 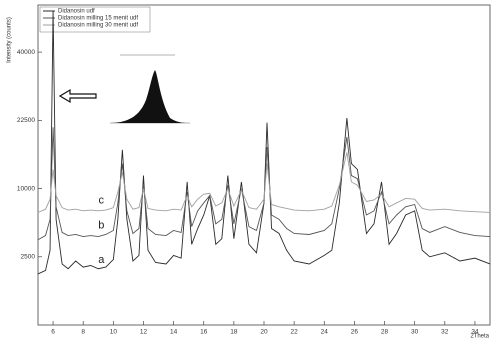 What do you see at coordinates (101, 225) in the screenshot?
I see `annotation: b` at bounding box center [101, 225].